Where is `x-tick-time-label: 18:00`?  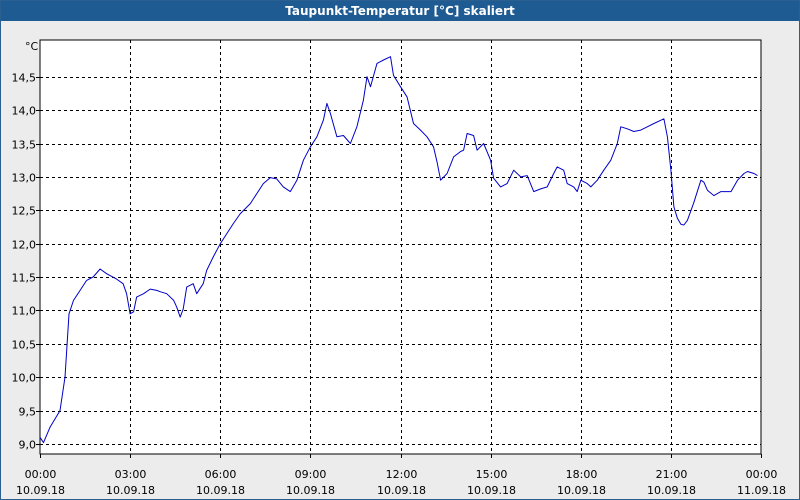
x-tick-time-label: 18:00 is located at coordinates (582, 474).